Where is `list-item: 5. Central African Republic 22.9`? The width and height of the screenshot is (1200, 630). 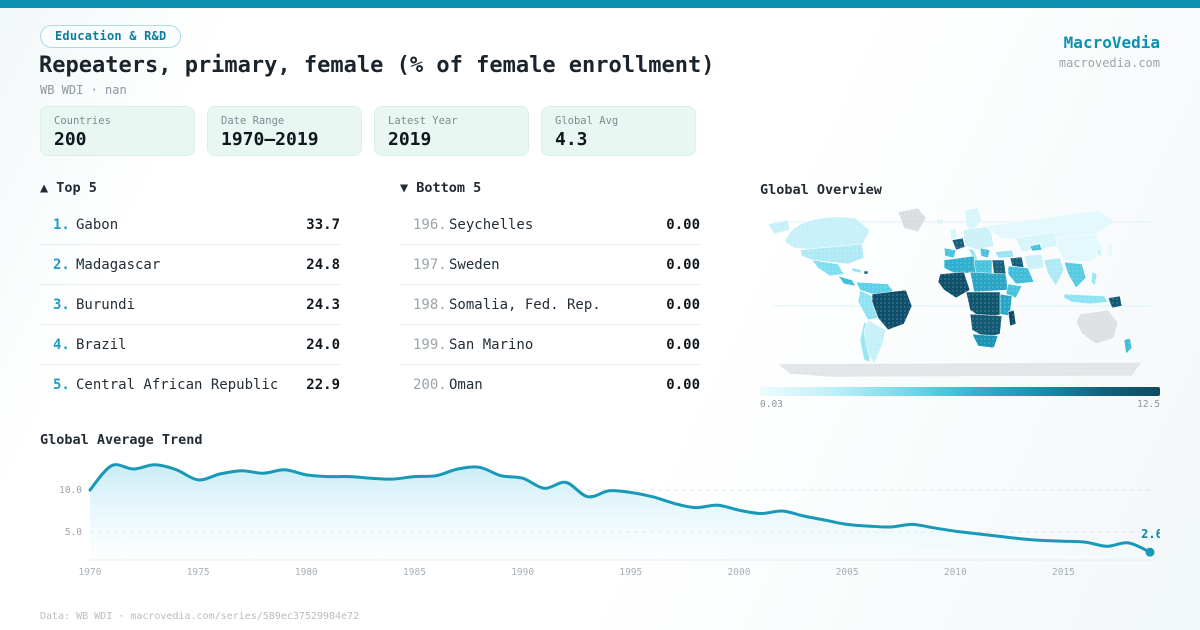 list-item: 5. Central African Republic 22.9 is located at coordinates (190, 385).